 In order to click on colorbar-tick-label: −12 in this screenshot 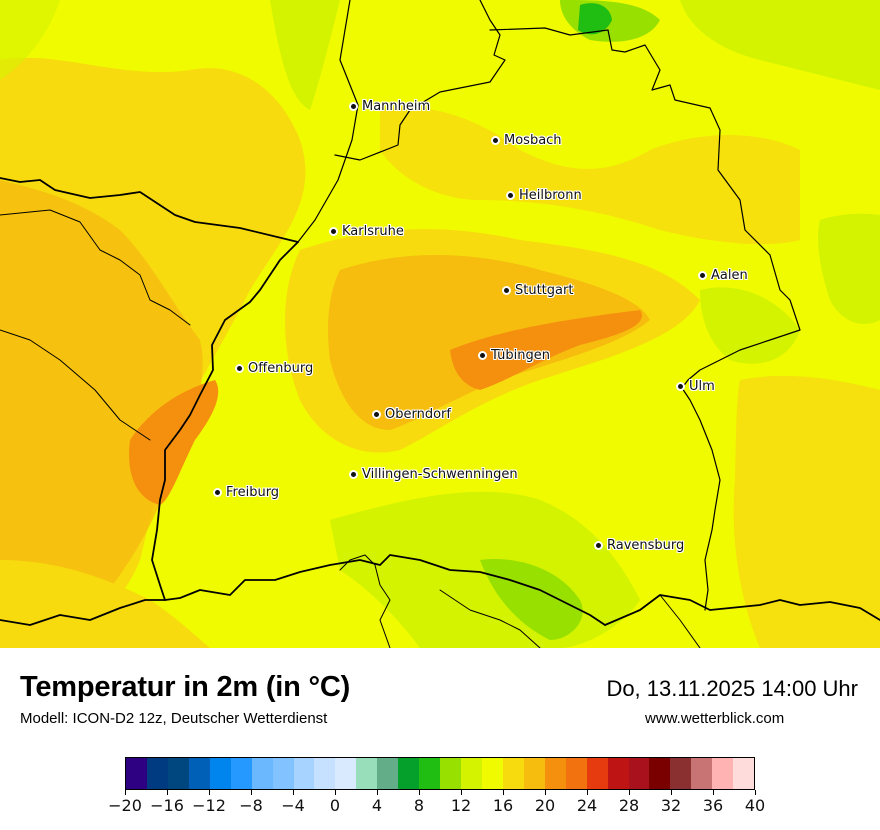, I will do `click(209, 805)`.